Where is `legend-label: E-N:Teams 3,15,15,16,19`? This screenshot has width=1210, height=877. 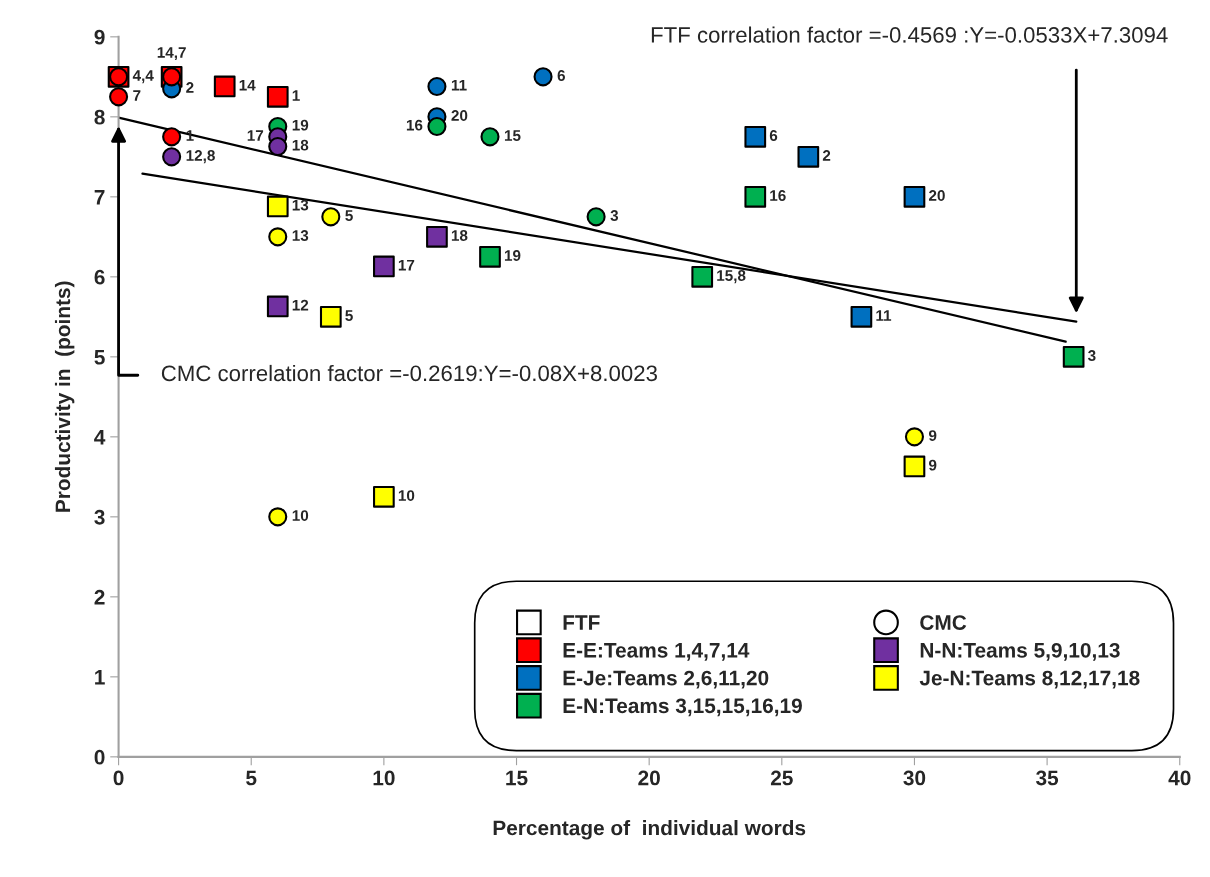
legend-label: E-N:Teams 3,15,15,16,19 is located at coordinates (682, 707).